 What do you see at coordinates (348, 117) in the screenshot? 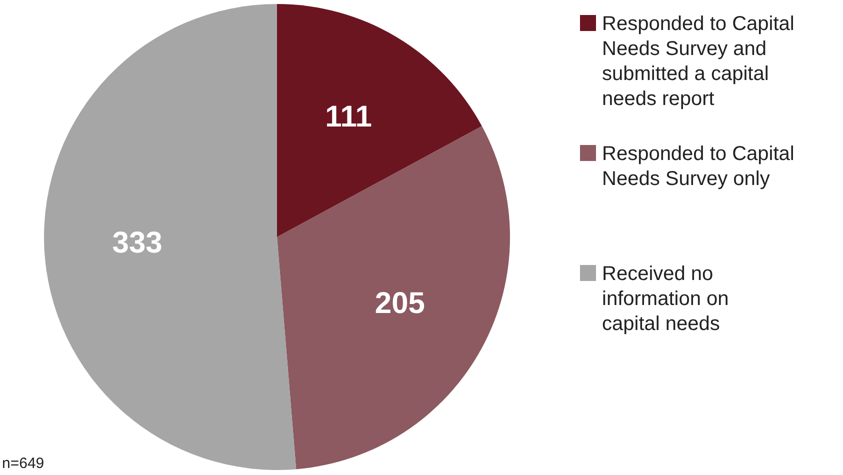
I see `data-label: 111` at bounding box center [348, 117].